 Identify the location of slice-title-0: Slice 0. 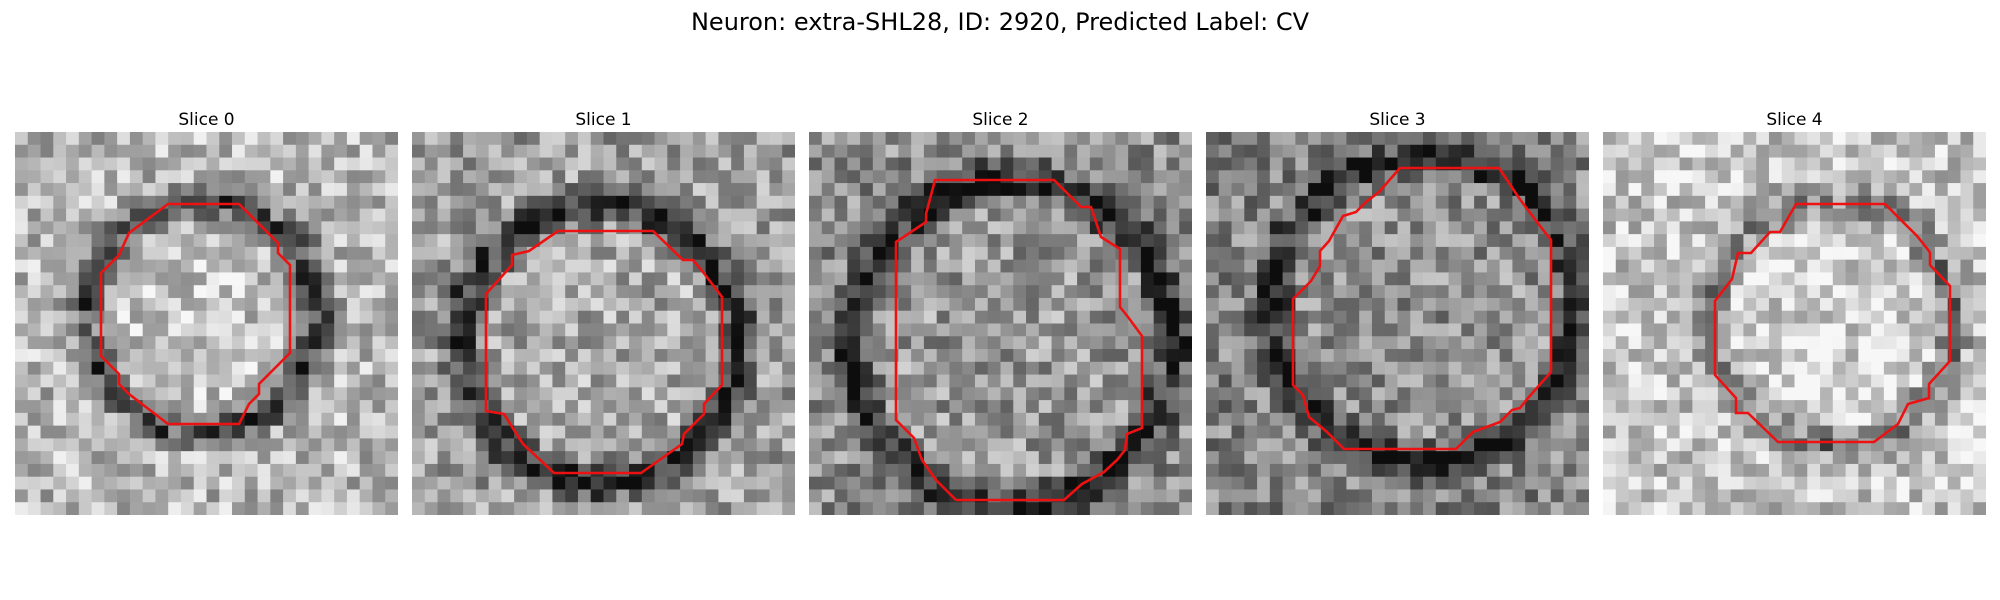
(206, 120).